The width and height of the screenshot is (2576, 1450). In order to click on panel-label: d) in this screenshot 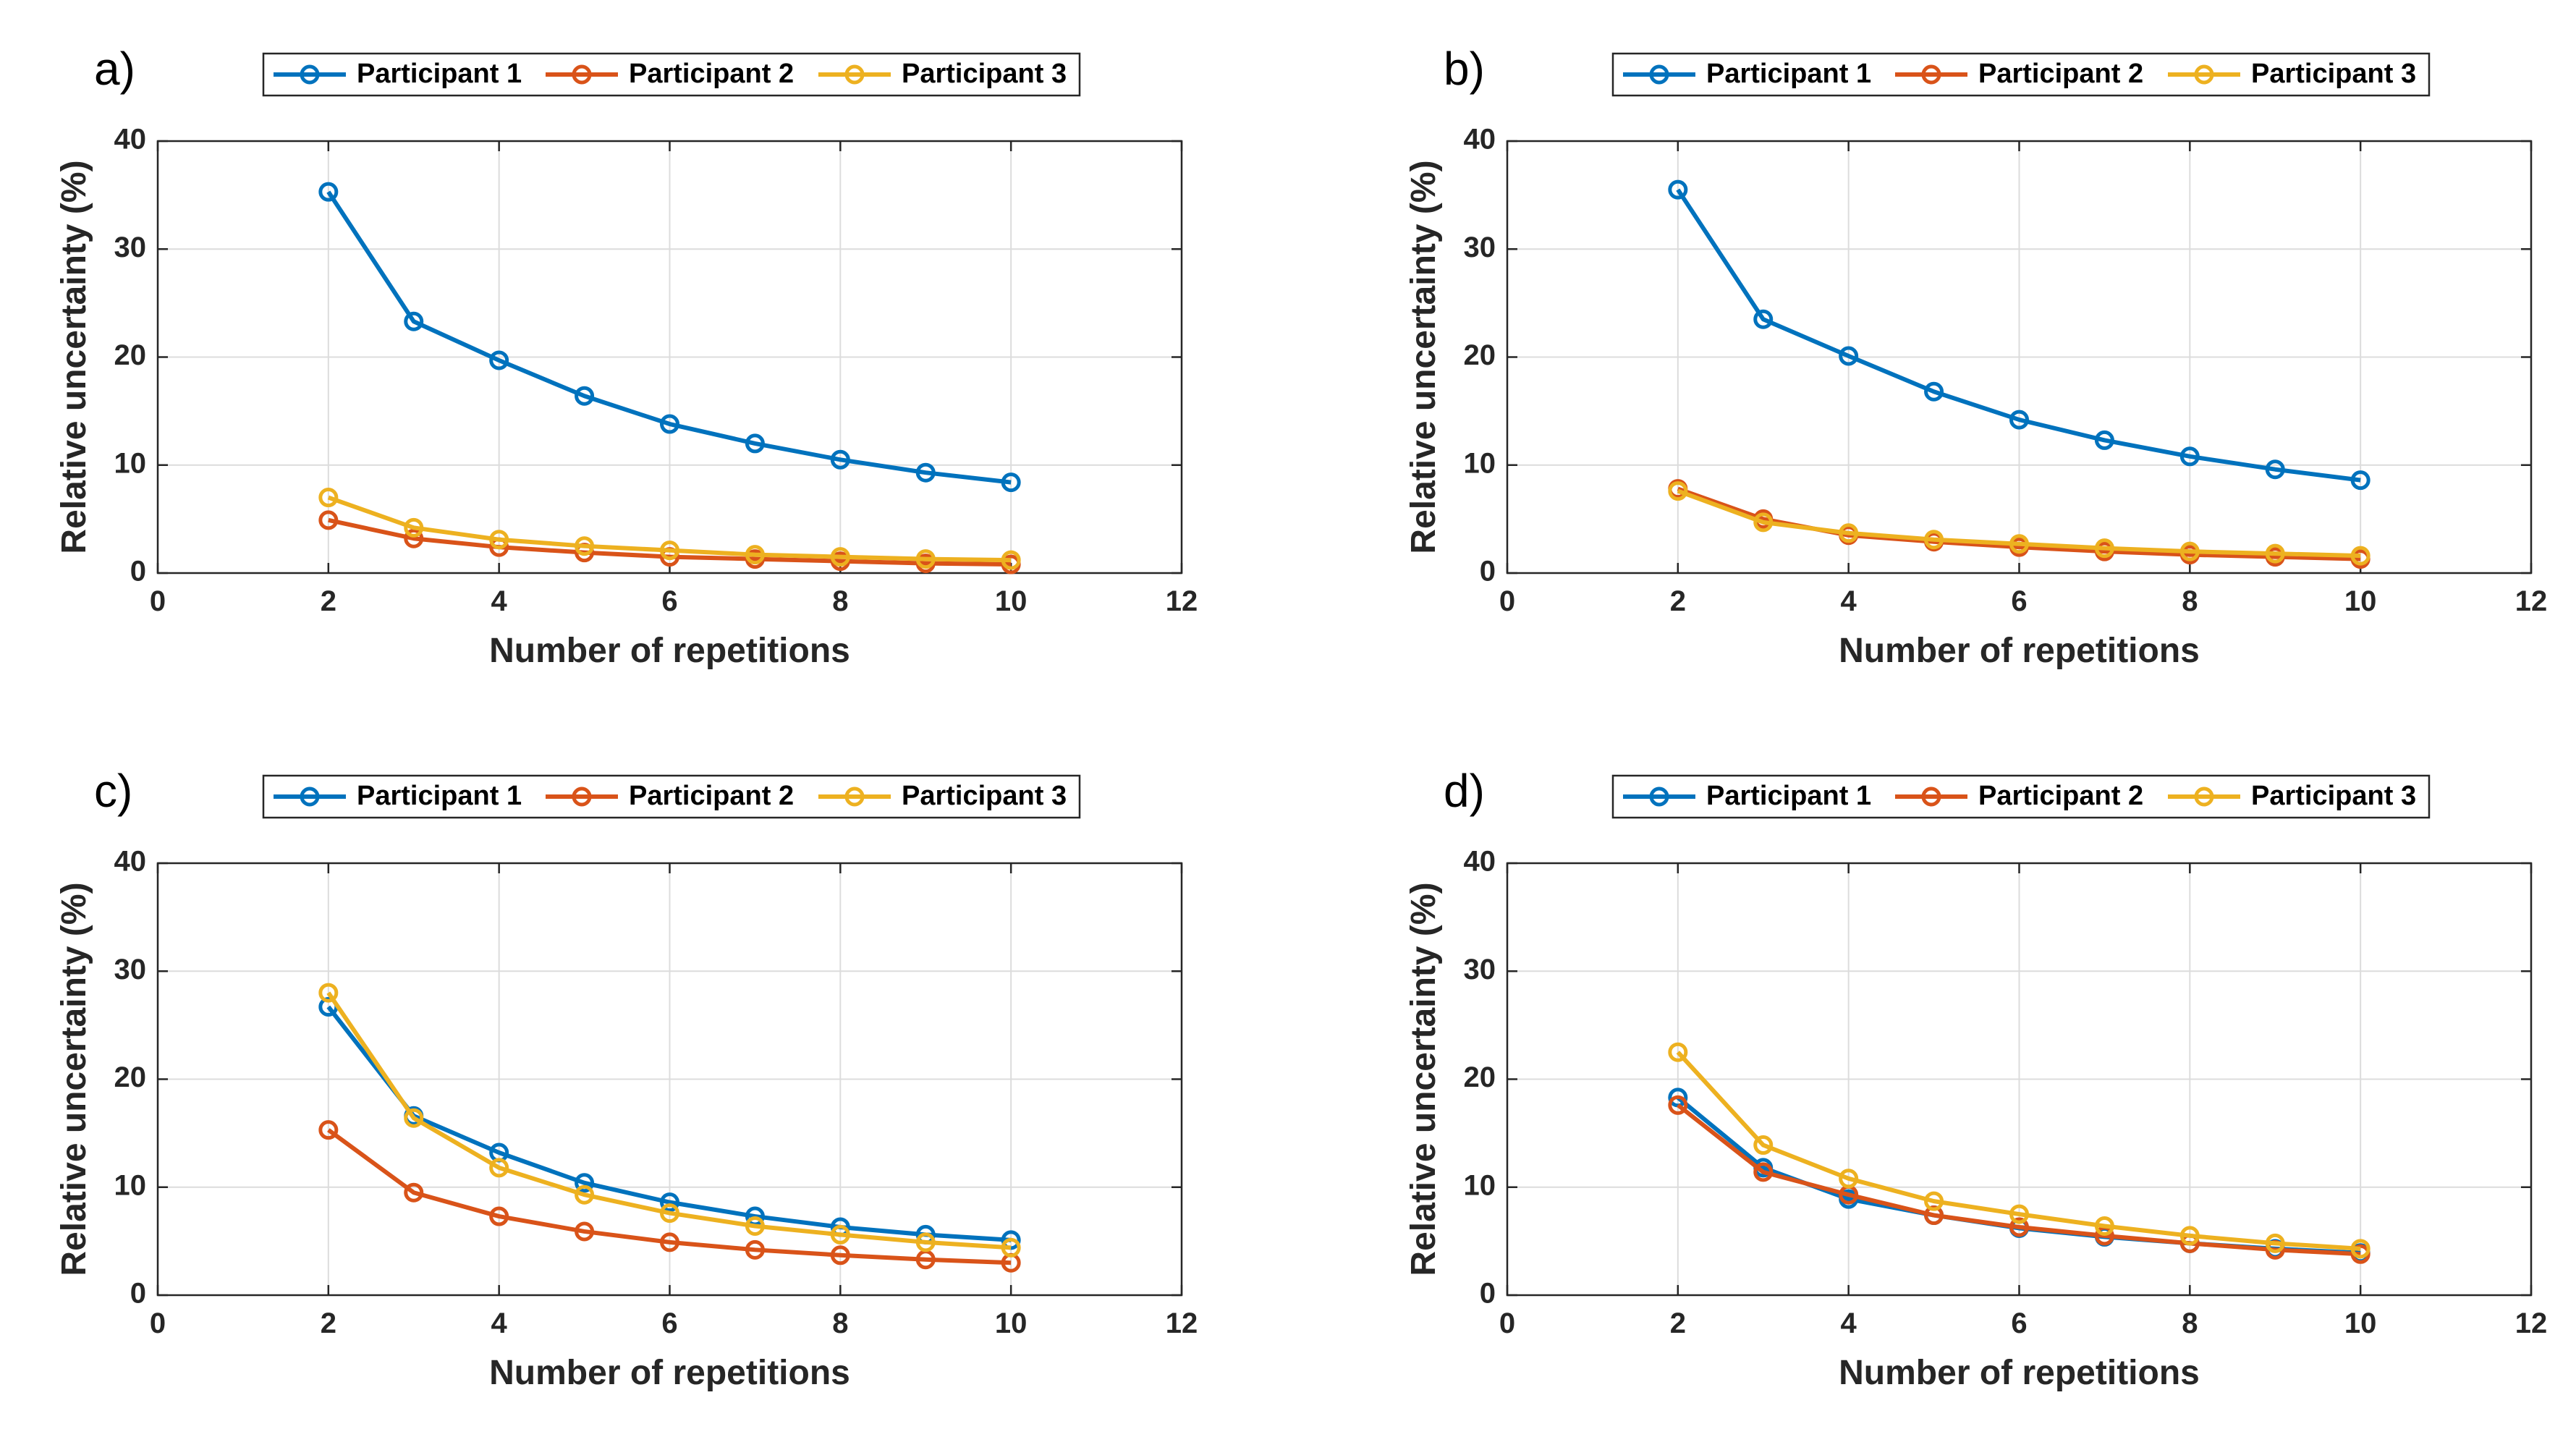, I will do `click(1464, 791)`.